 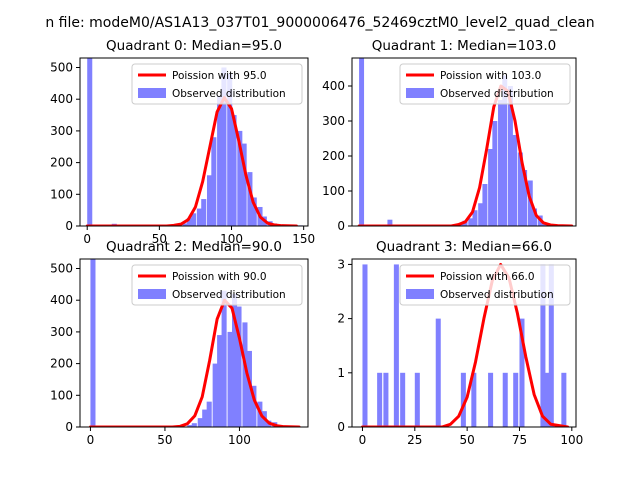 What do you see at coordinates (519, 440) in the screenshot?
I see `x-tick-label: 75` at bounding box center [519, 440].